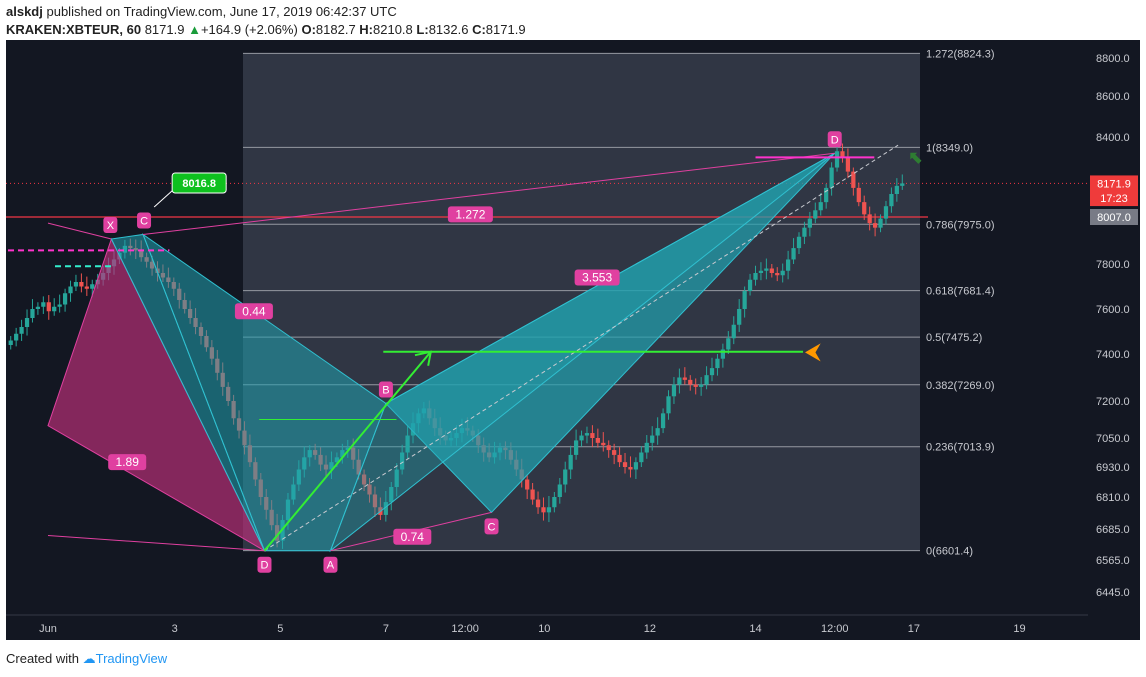  Describe the element at coordinates (960, 448) in the screenshot. I see `fib-label: 0.236(7013.9)` at that location.